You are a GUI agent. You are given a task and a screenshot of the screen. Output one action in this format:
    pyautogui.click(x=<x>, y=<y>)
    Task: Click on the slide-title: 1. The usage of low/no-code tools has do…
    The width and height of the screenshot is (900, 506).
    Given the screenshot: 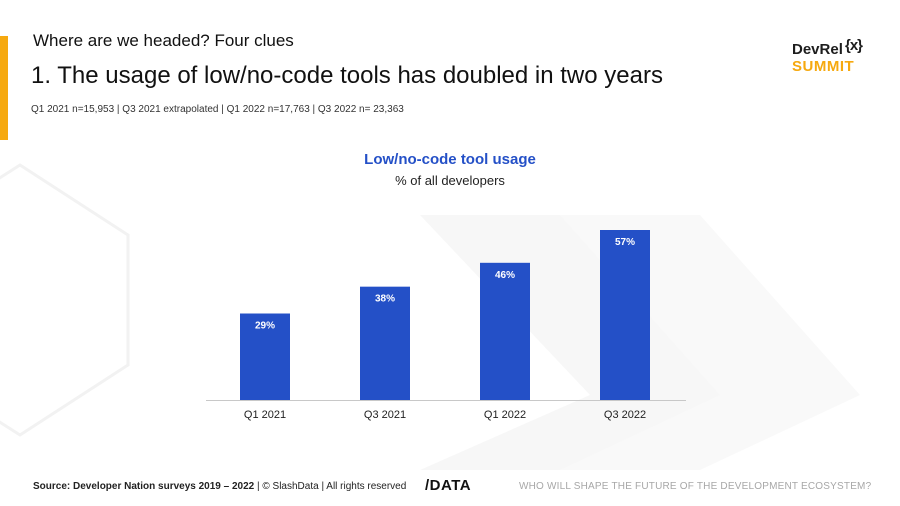 What is the action you would take?
    pyautogui.click(x=347, y=75)
    